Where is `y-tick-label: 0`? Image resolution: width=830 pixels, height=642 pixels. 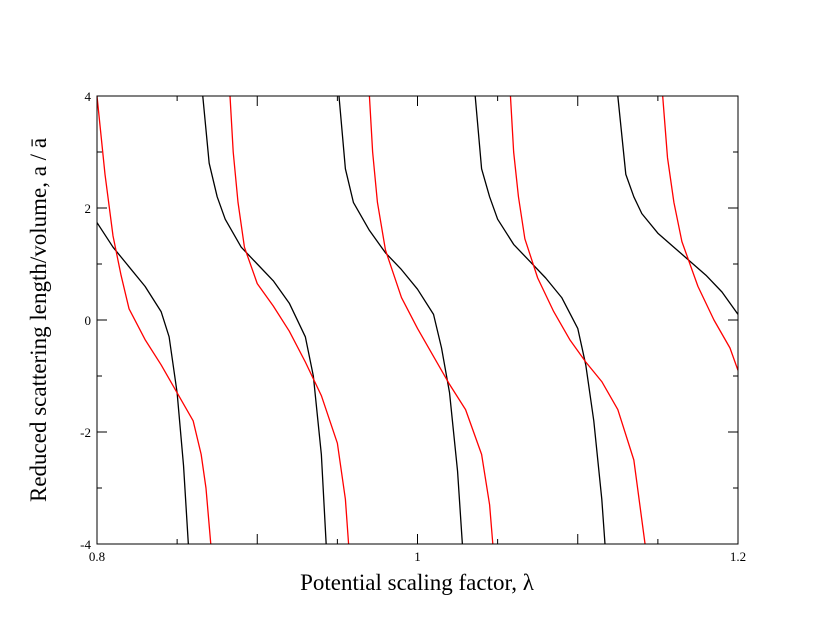 y-tick-label: 0 is located at coordinates (88, 320).